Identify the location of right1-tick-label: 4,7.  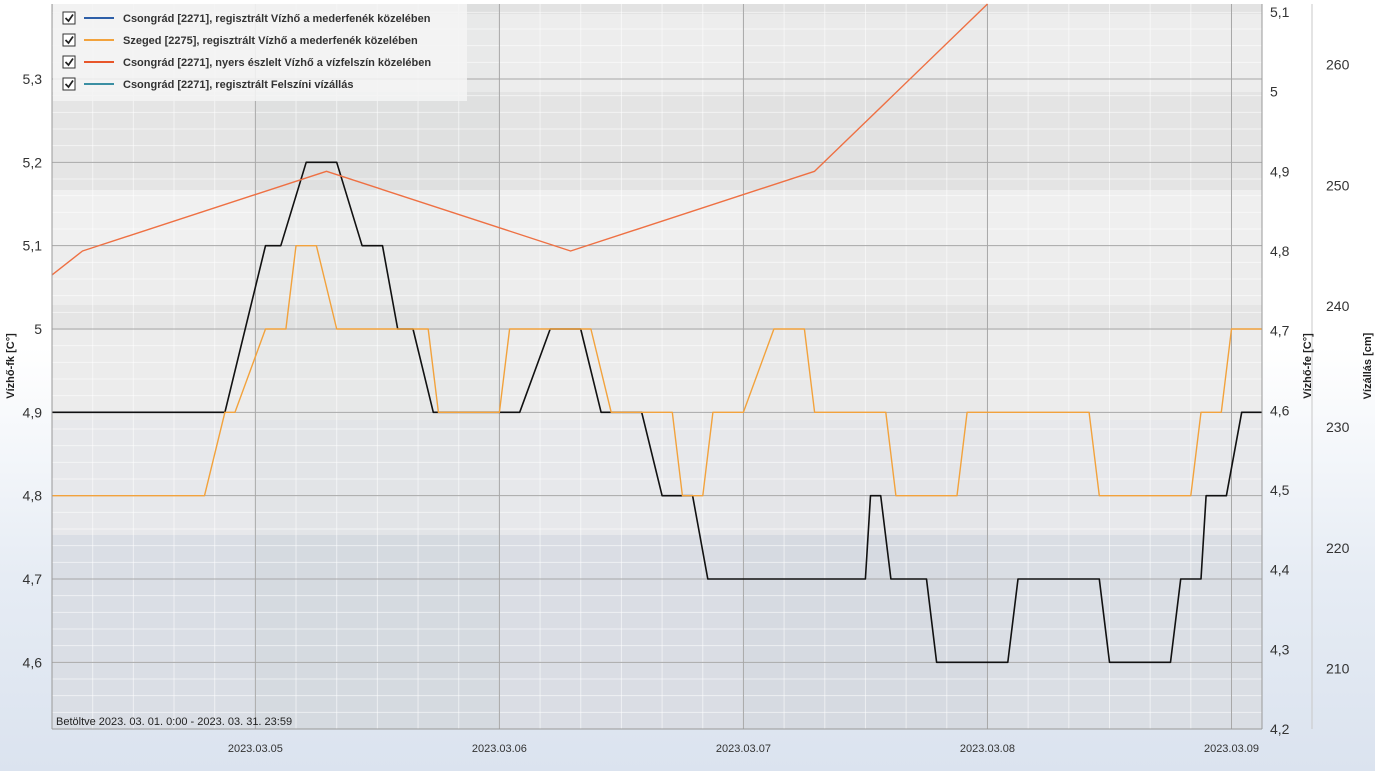
(1280, 331).